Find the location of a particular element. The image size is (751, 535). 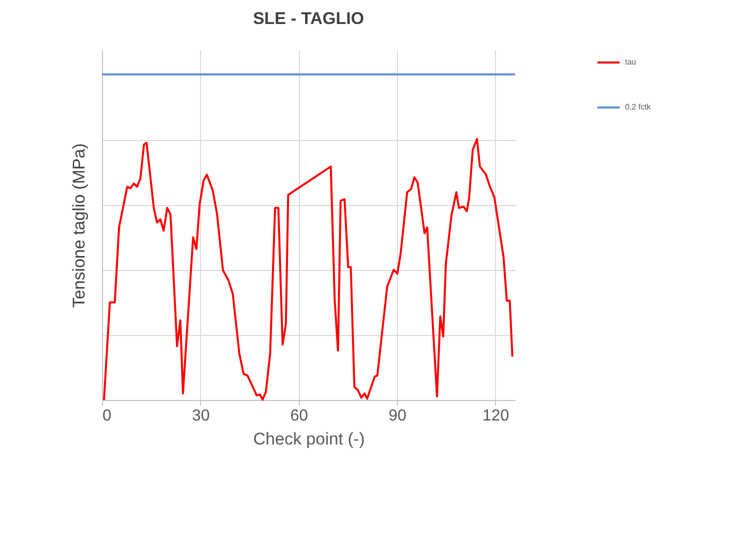

x-tick-label: 90 is located at coordinates (397, 416).